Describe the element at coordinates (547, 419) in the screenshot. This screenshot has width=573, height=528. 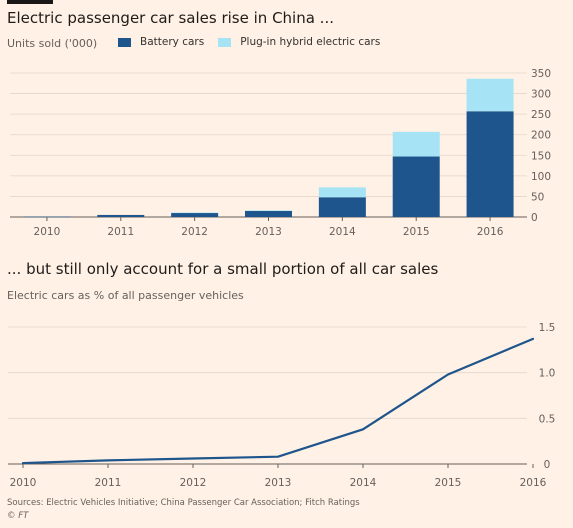
I see `line-ytick-label: 0.5` at that location.